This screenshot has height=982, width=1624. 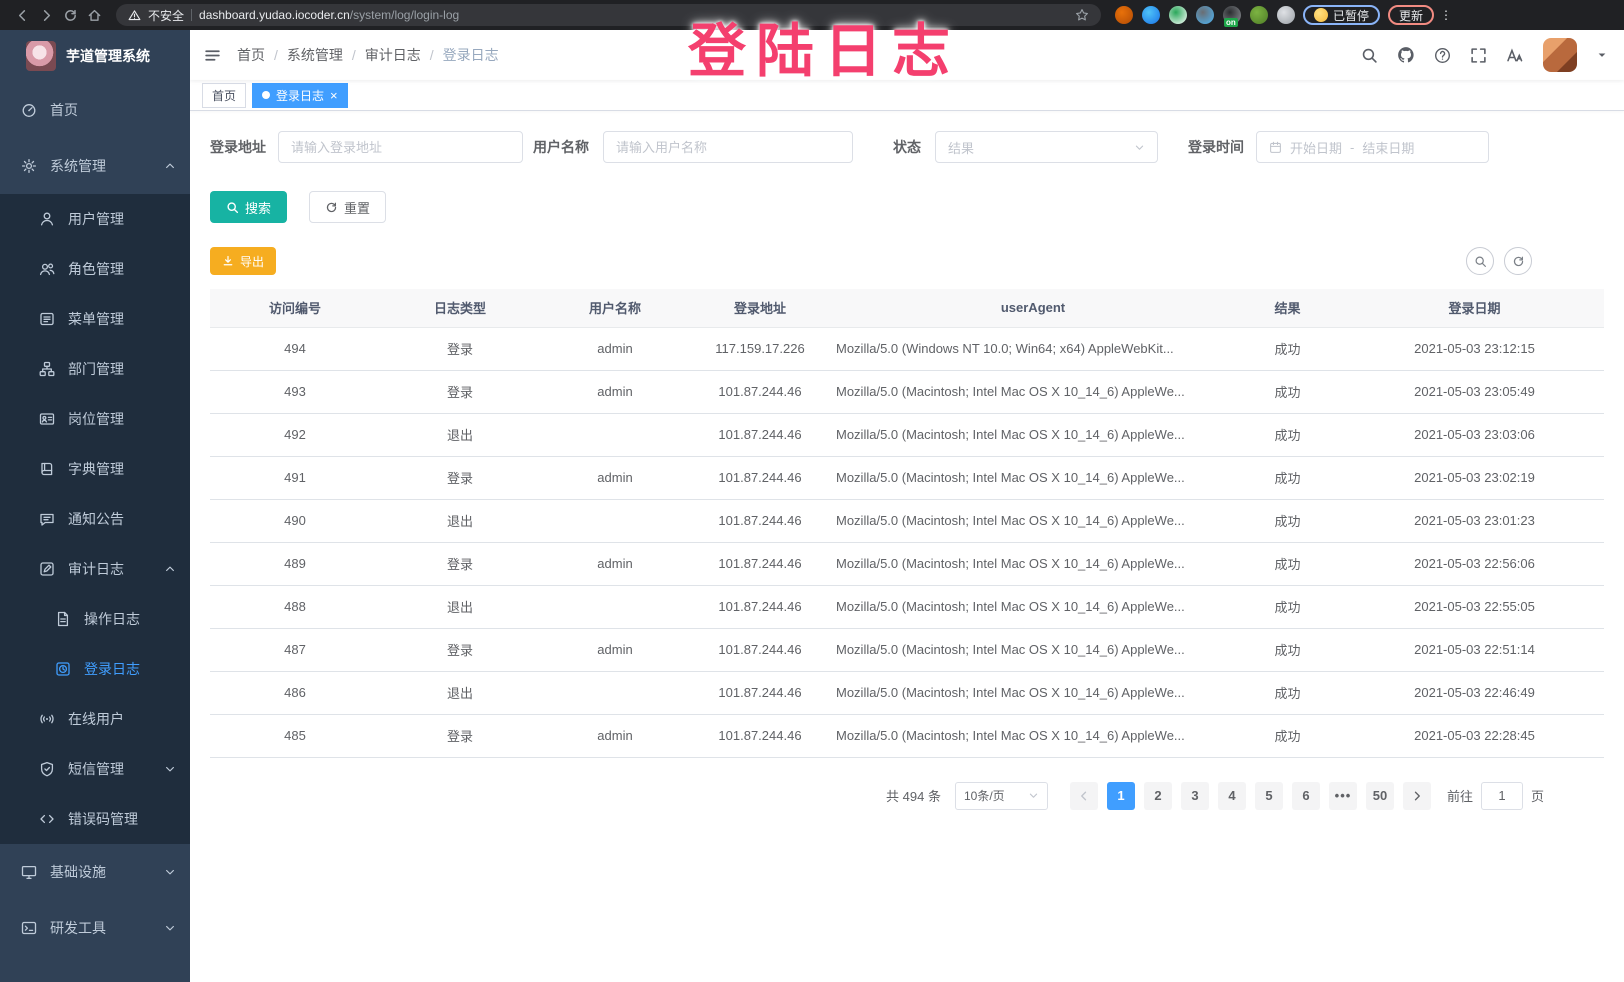 What do you see at coordinates (95, 819) in the screenshot?
I see `sidebar-item-error-code-management: 错误码管理` at bounding box center [95, 819].